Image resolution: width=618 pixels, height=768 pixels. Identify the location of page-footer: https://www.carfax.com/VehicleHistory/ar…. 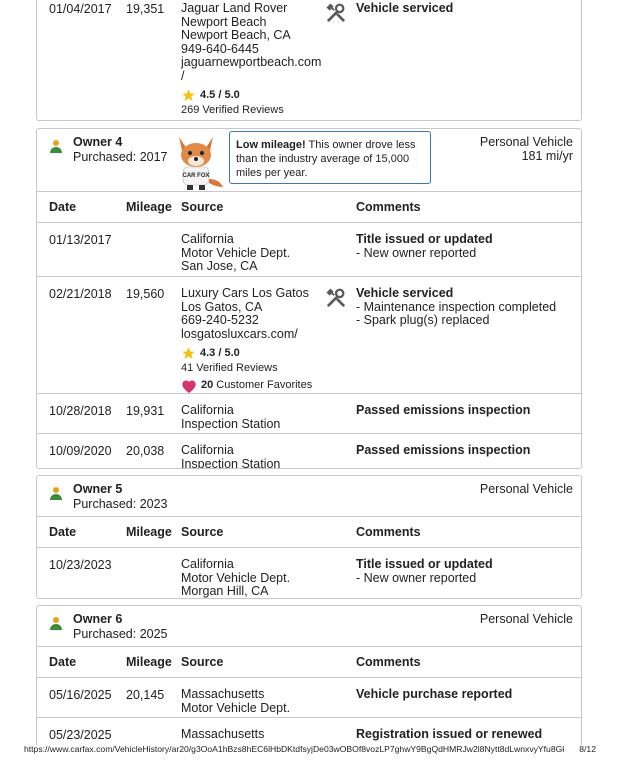
(310, 749).